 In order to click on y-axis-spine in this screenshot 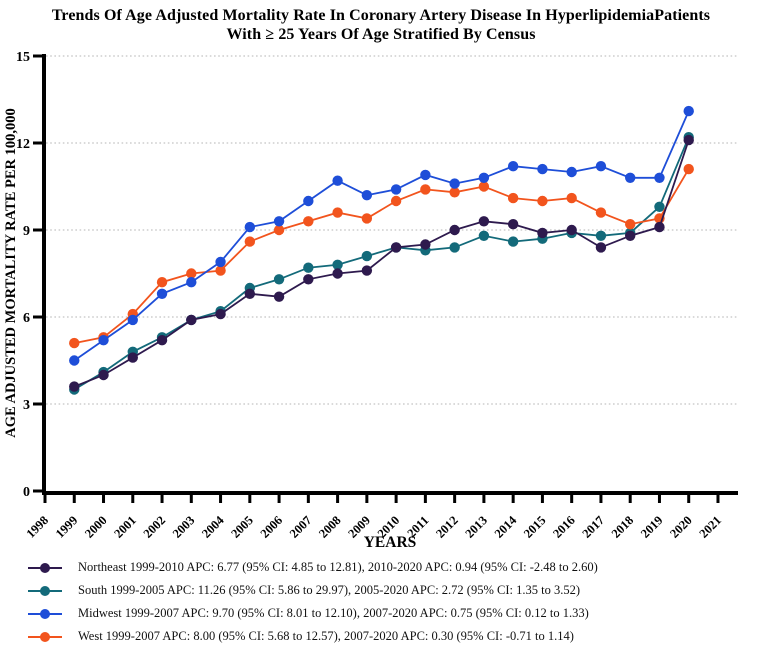, I will do `click(44, 274)`.